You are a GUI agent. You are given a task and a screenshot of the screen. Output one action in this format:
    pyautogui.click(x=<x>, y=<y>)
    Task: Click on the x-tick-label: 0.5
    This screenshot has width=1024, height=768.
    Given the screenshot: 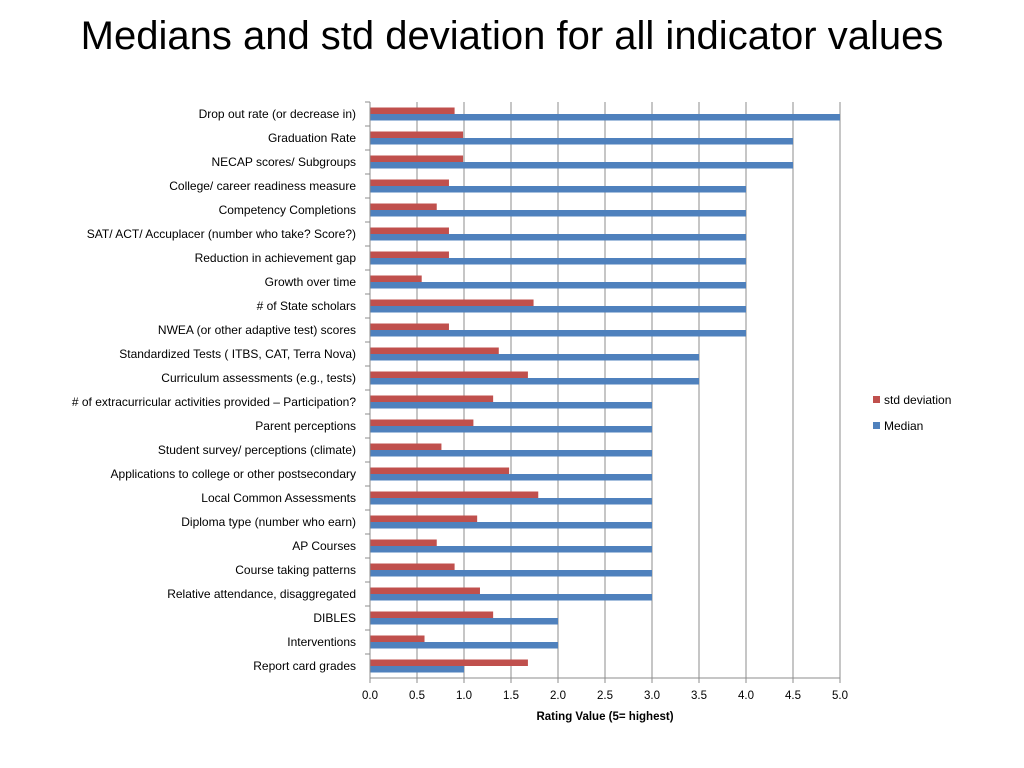 What is the action you would take?
    pyautogui.click(x=417, y=696)
    